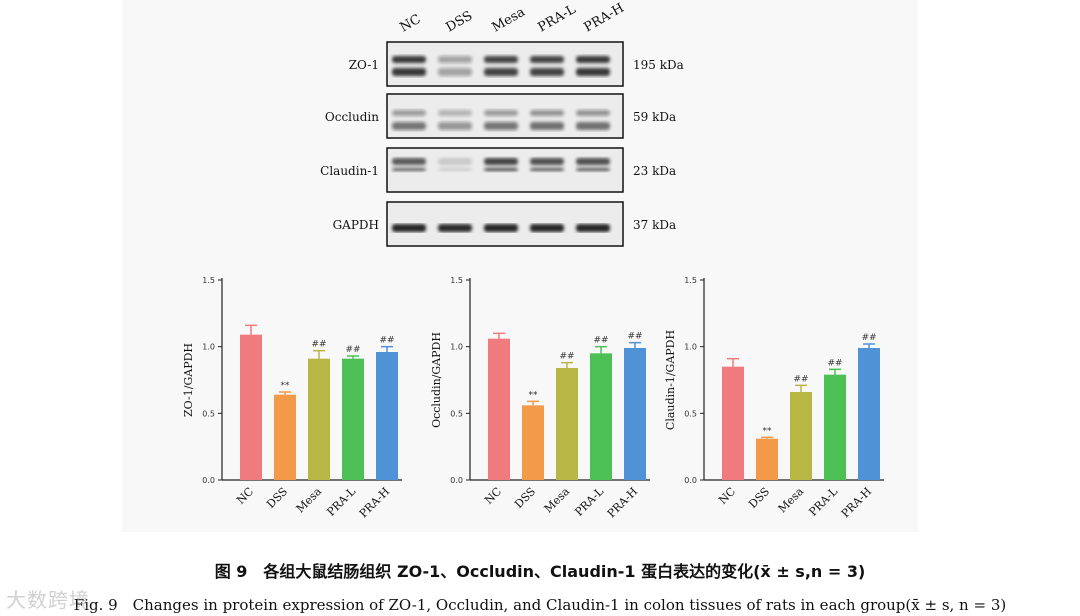 The height and width of the screenshot is (616, 1080). I want to click on y-axis-label: ZO-1/GAPDH, so click(188, 380).